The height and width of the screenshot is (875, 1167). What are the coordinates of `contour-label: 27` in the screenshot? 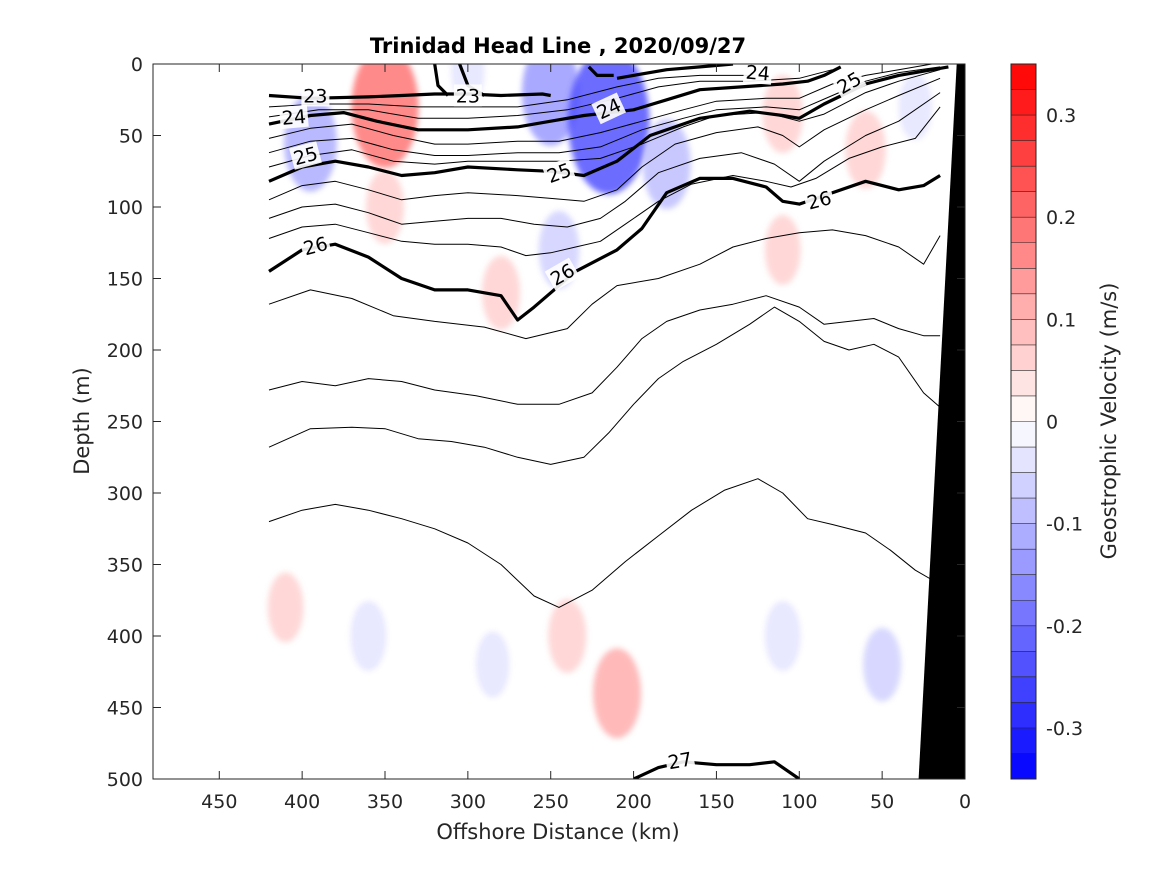 It's located at (680, 761).